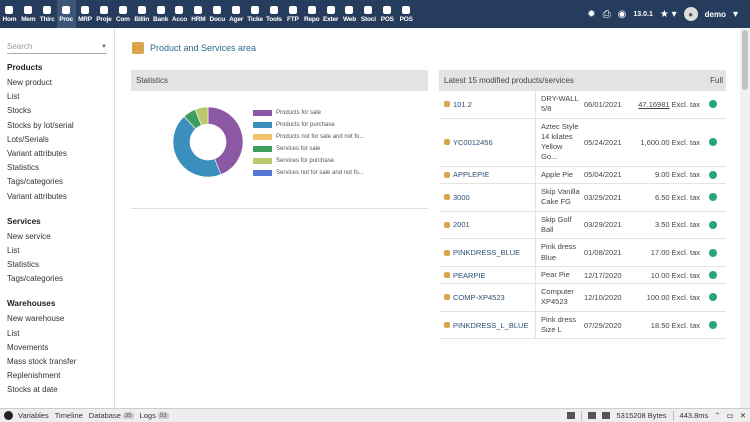 The width and height of the screenshot is (750, 422). What do you see at coordinates (461, 197) in the screenshot?
I see `product-ref: 3000` at bounding box center [461, 197].